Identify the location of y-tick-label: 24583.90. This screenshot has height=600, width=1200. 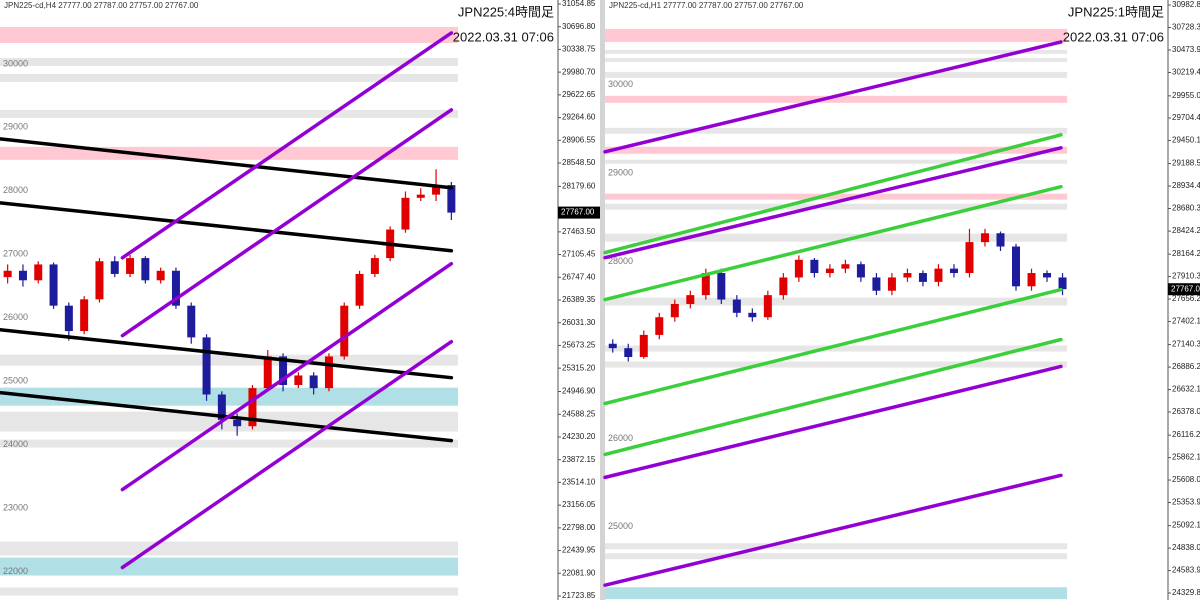
(1186, 570).